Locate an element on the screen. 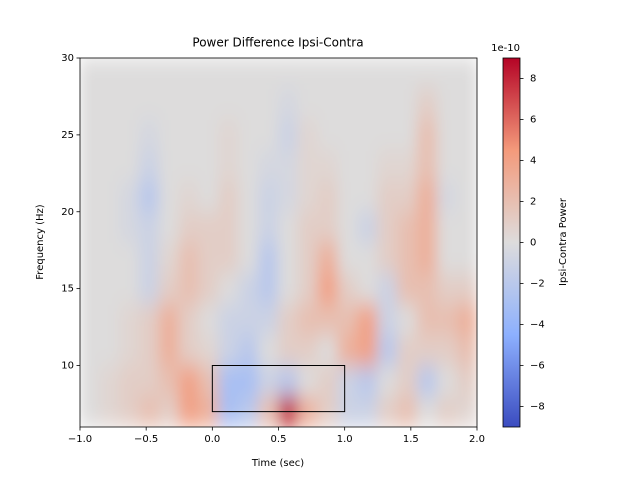 The height and width of the screenshot is (480, 640). colorbar-label: Ipsi-Contra Power is located at coordinates (563, 241).